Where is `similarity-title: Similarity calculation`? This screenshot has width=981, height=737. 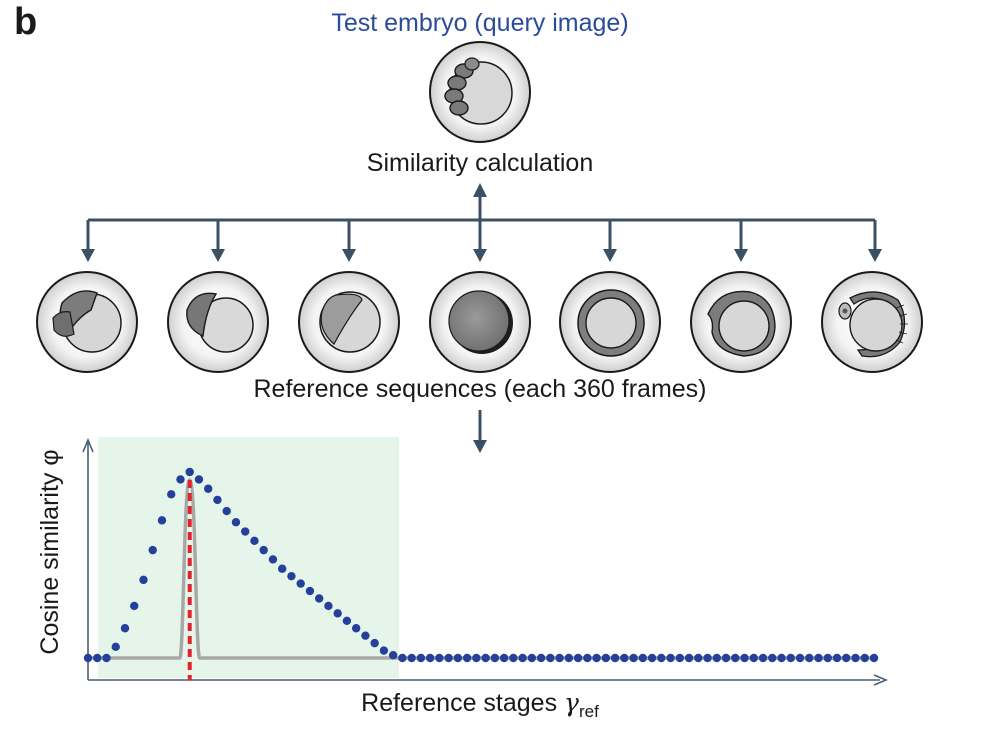
similarity-title: Similarity calculation is located at coordinates (480, 163).